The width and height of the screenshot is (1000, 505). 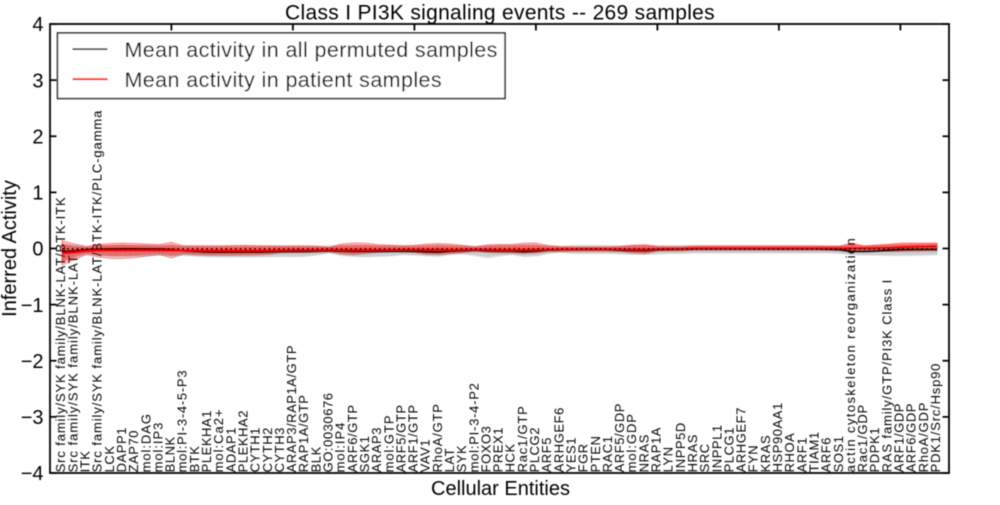 What do you see at coordinates (32, 474) in the screenshot?
I see `svg-text: −4` at bounding box center [32, 474].